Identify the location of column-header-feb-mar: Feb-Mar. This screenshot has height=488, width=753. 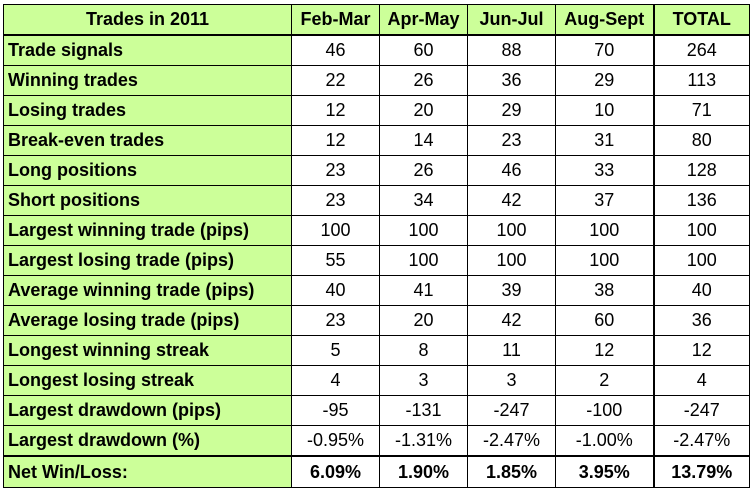
(335, 20).